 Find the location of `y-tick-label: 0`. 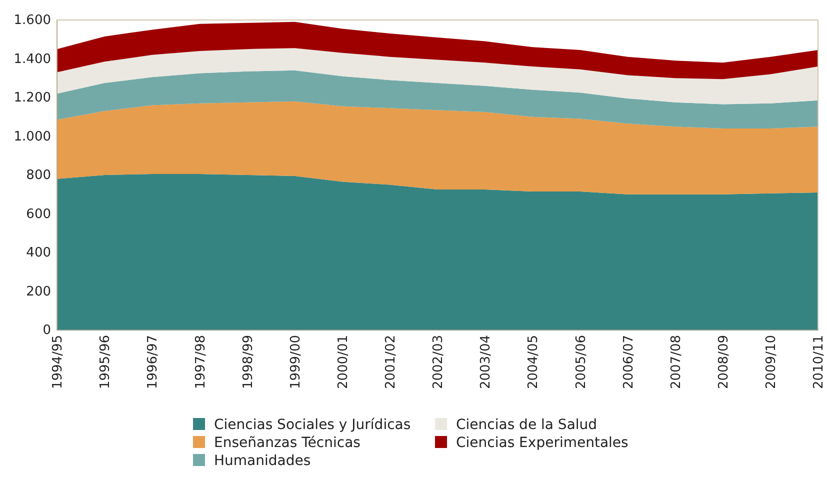

y-tick-label: 0 is located at coordinates (46, 330).